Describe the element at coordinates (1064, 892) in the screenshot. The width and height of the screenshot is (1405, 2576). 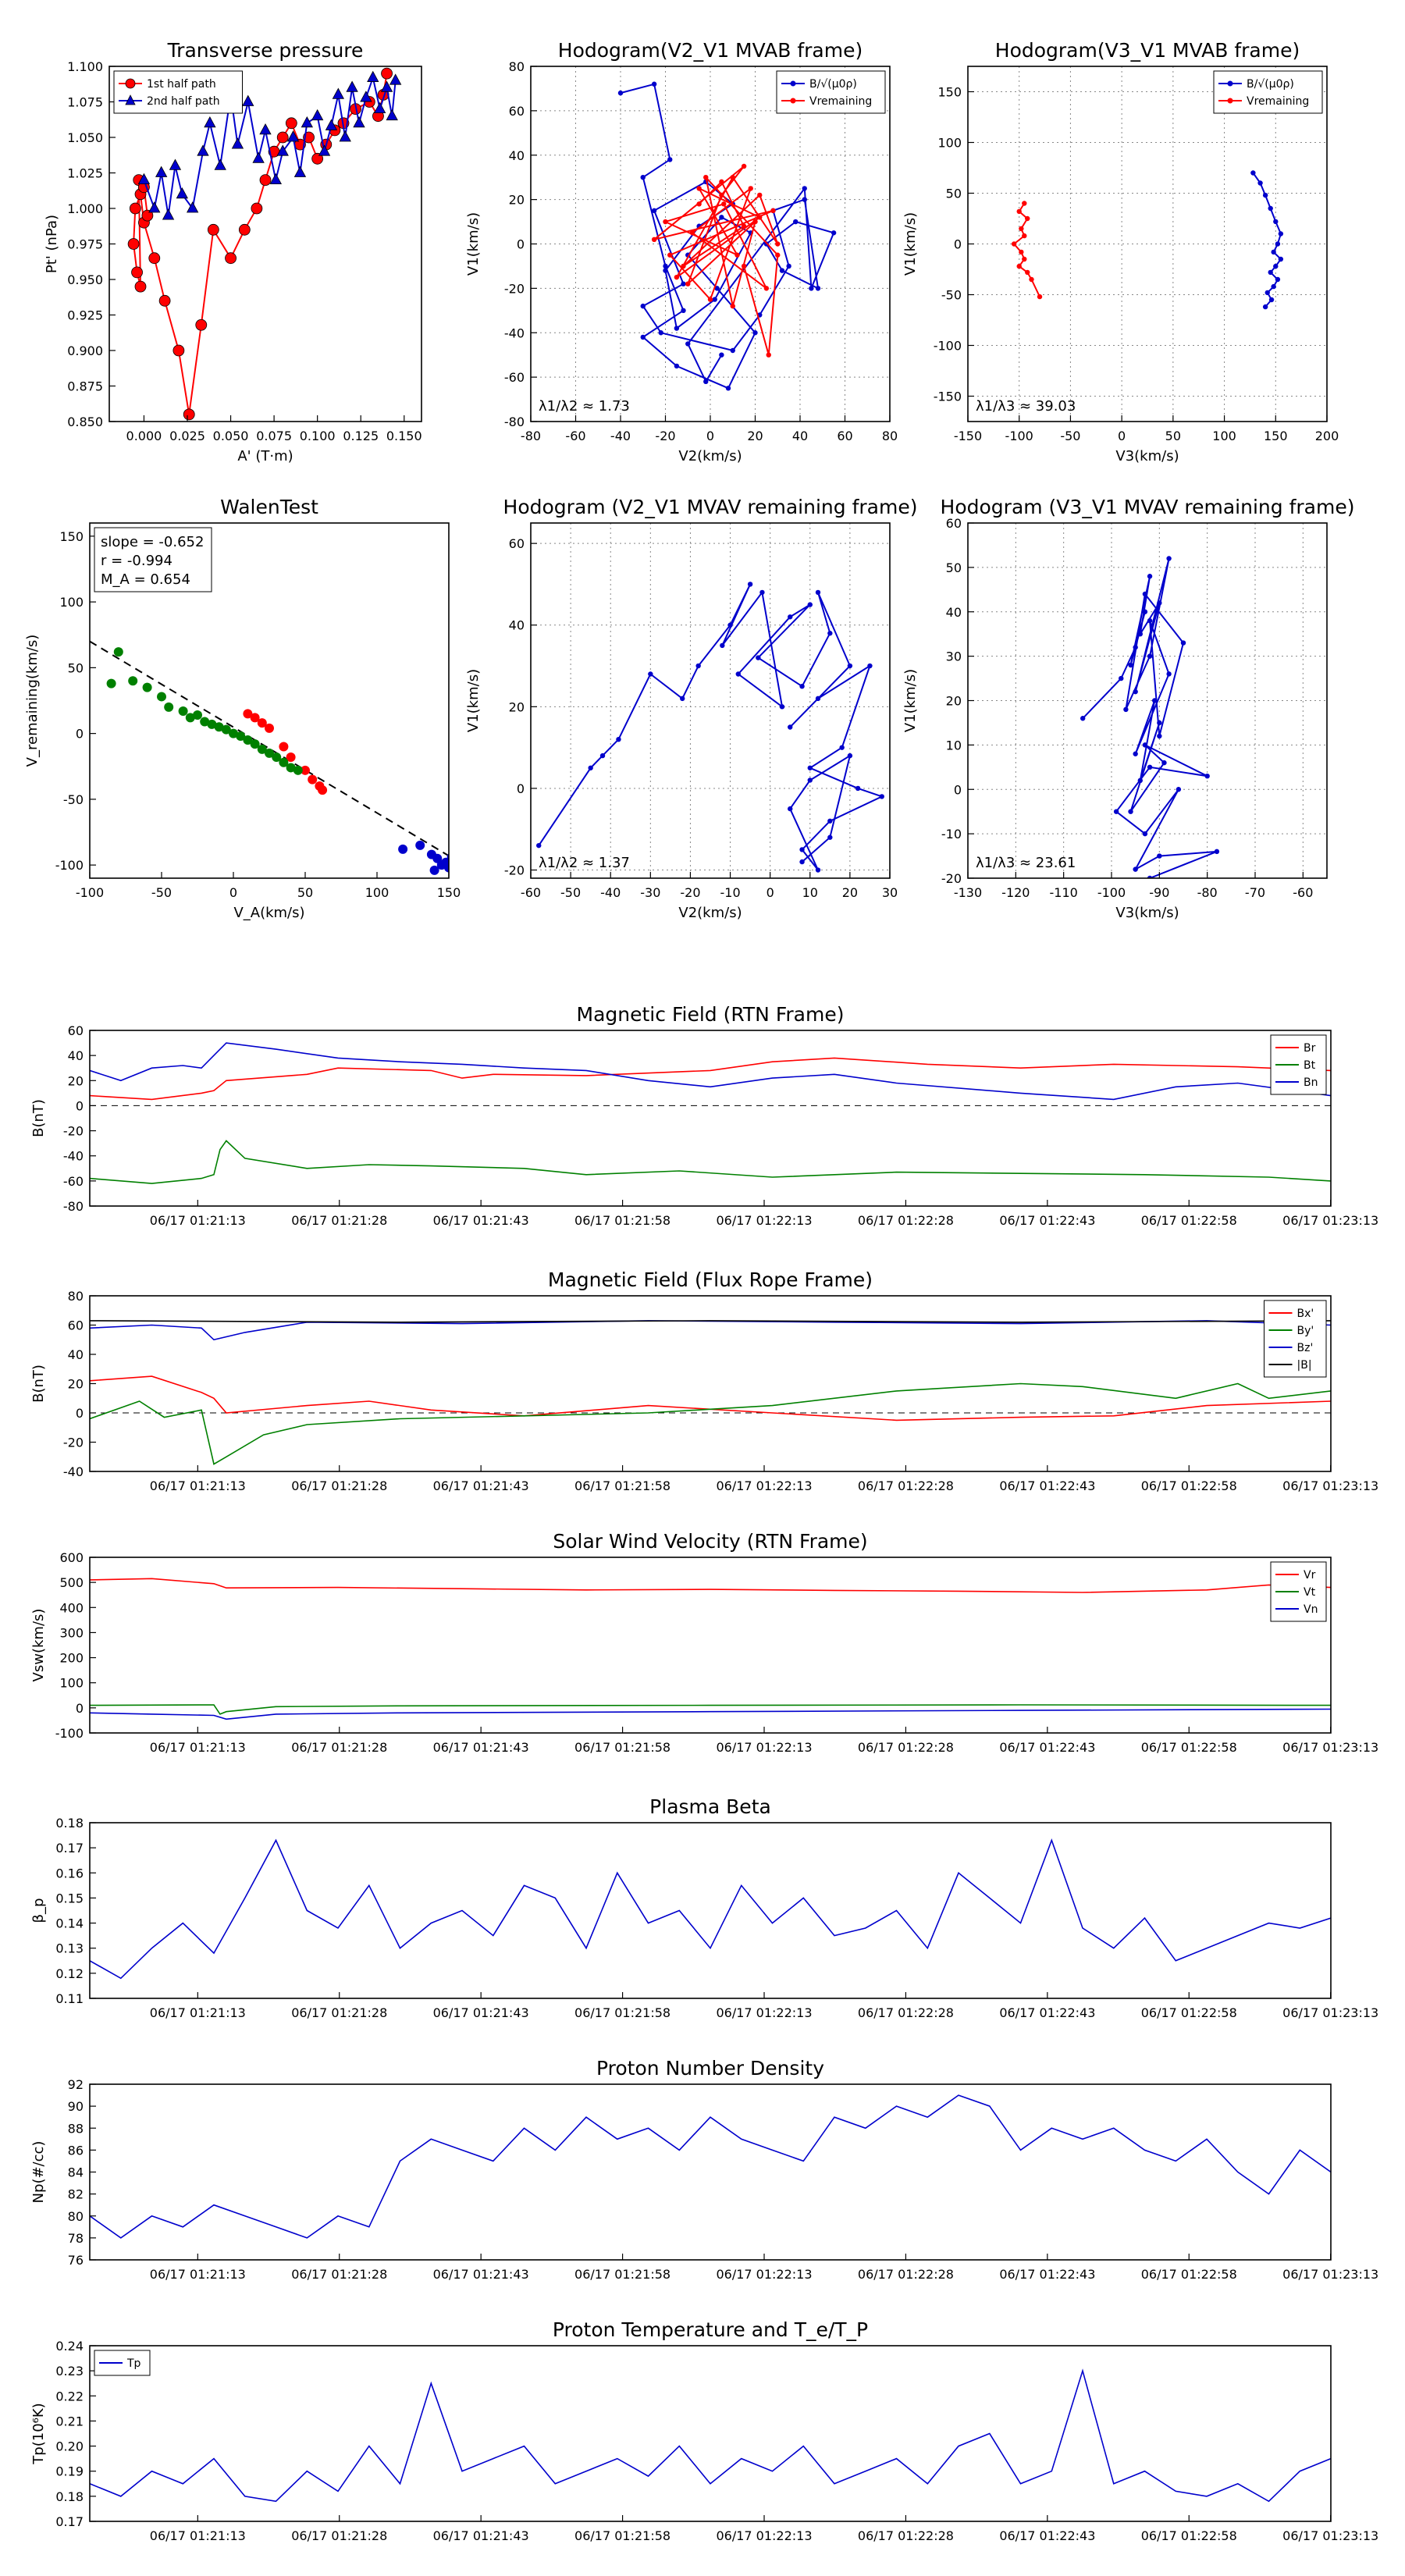
I see `hodogram-v3-v1-mvav-xtick-2: -110` at that location.